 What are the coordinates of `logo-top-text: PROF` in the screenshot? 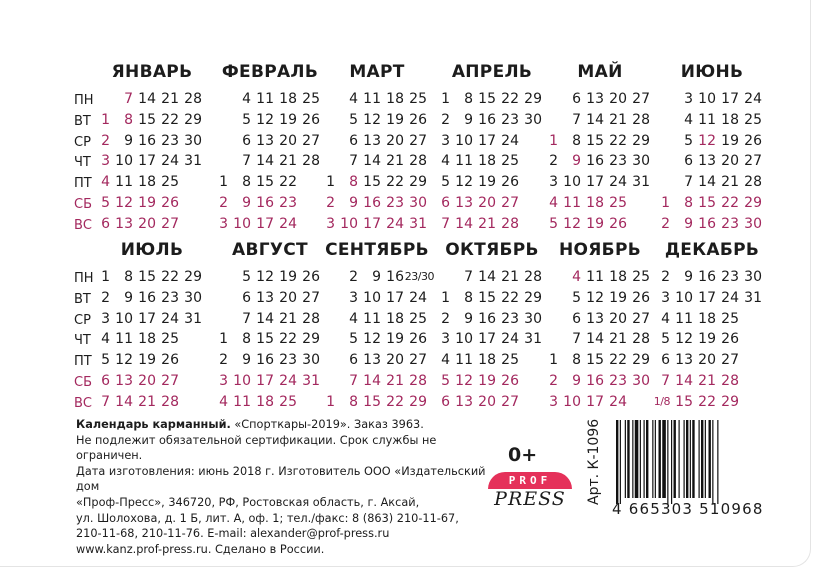 It's located at (530, 480).